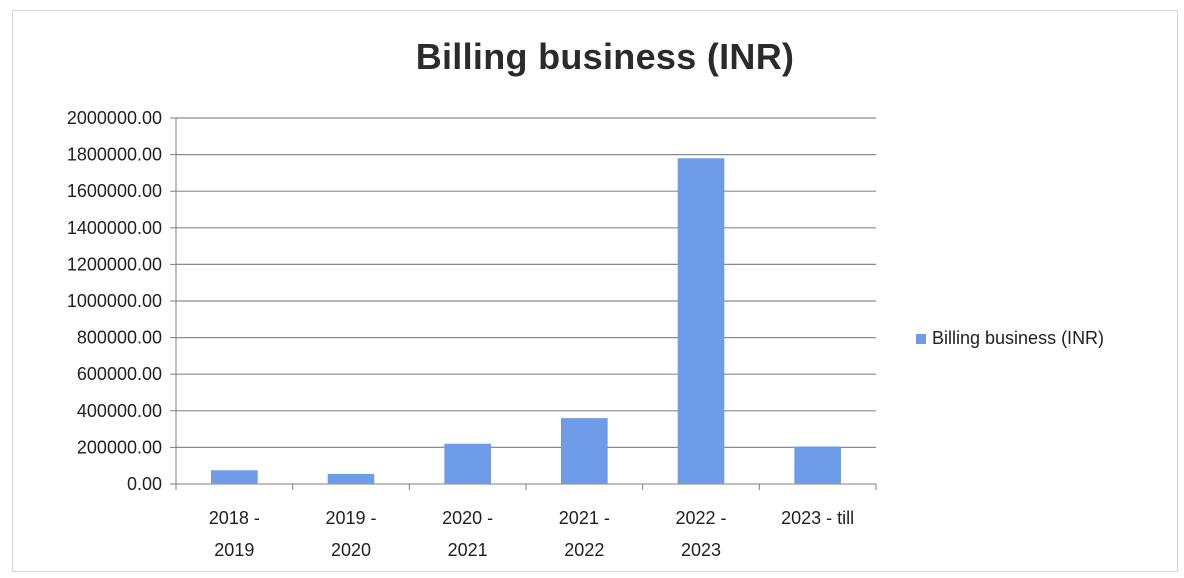  What do you see at coordinates (234, 518) in the screenshot?
I see `x-category-label: 2018 -` at bounding box center [234, 518].